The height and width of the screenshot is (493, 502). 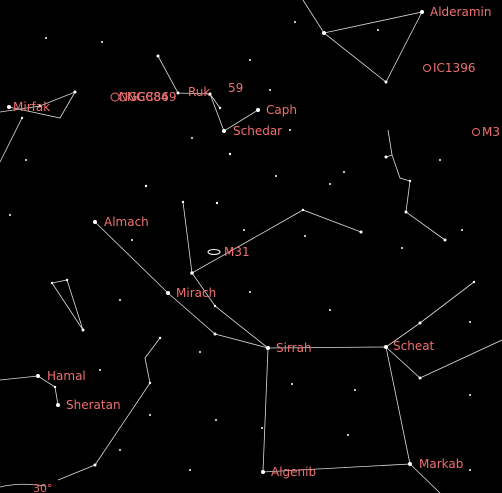 I want to click on label-sirrah: Sirrah, so click(x=294, y=348).